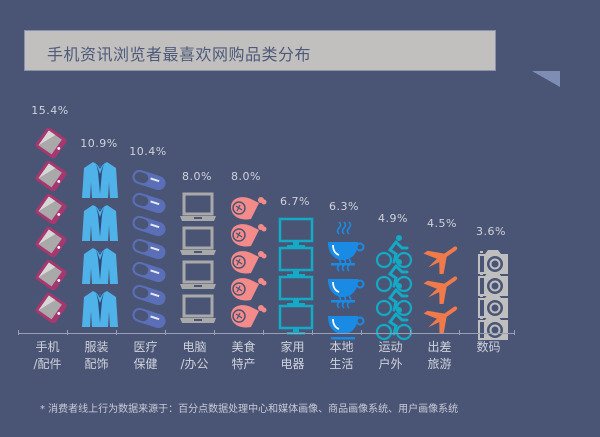  What do you see at coordinates (439, 356) in the screenshot?
I see `category-label: 出差 旅游` at bounding box center [439, 356].